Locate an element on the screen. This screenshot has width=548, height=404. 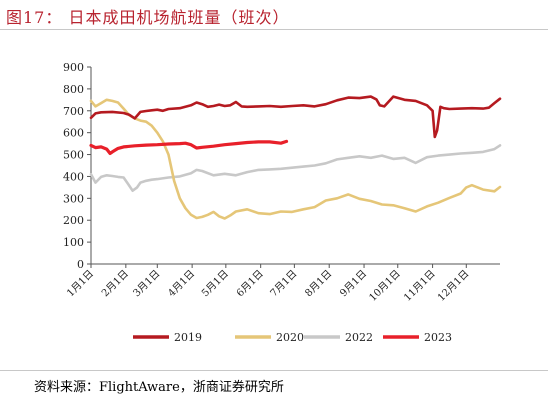
x-tick-label: 2月1日 is located at coordinates (115, 284).